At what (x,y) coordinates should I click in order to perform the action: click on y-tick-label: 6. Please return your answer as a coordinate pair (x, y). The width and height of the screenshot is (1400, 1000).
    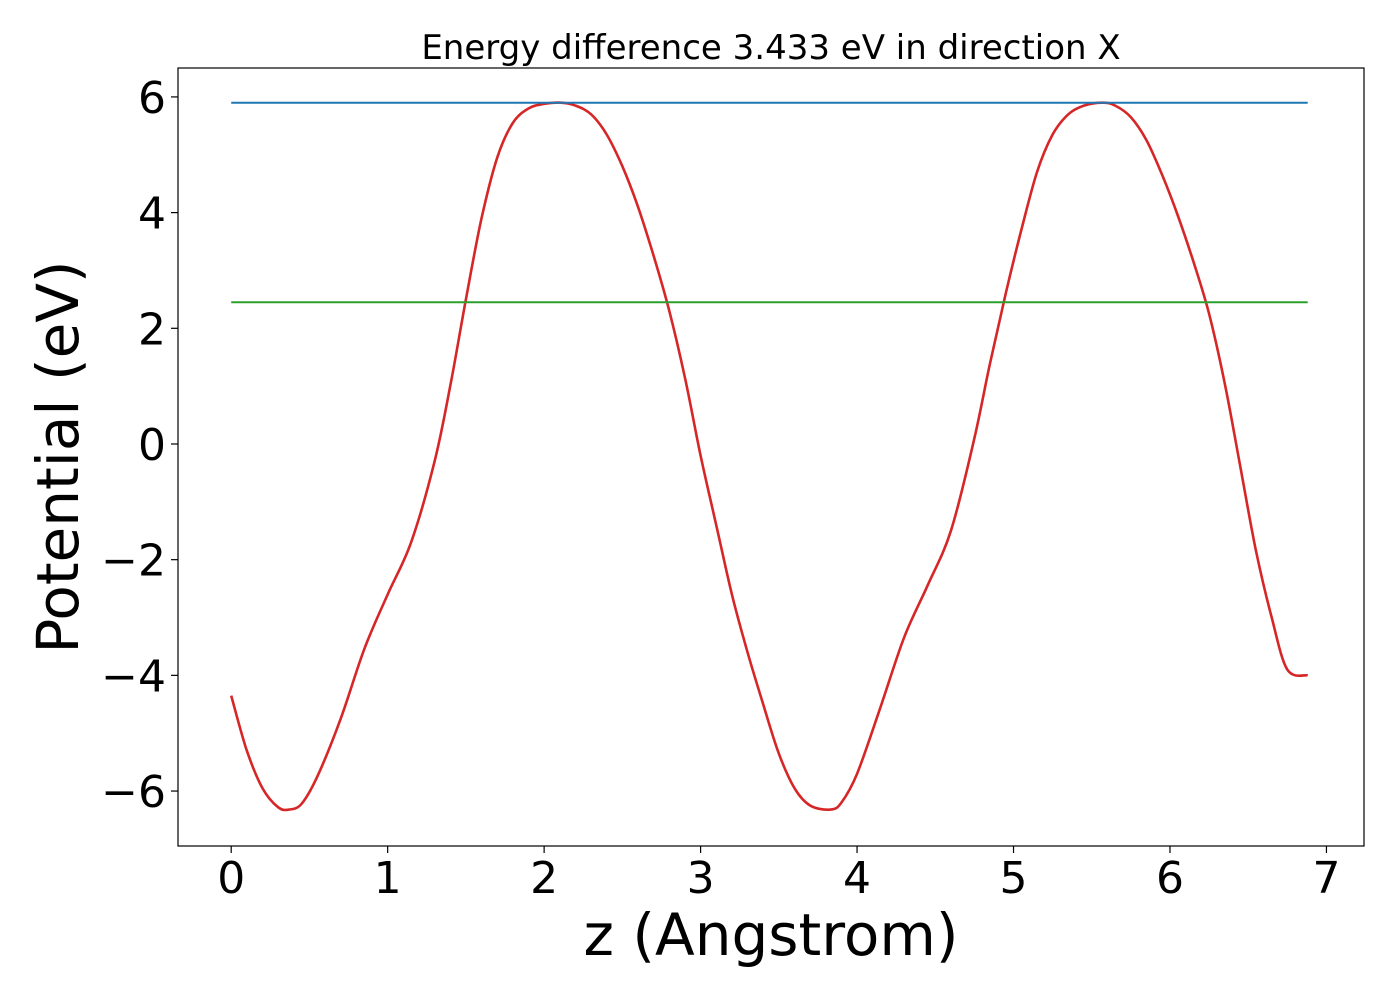
    Looking at the image, I should click on (152, 98).